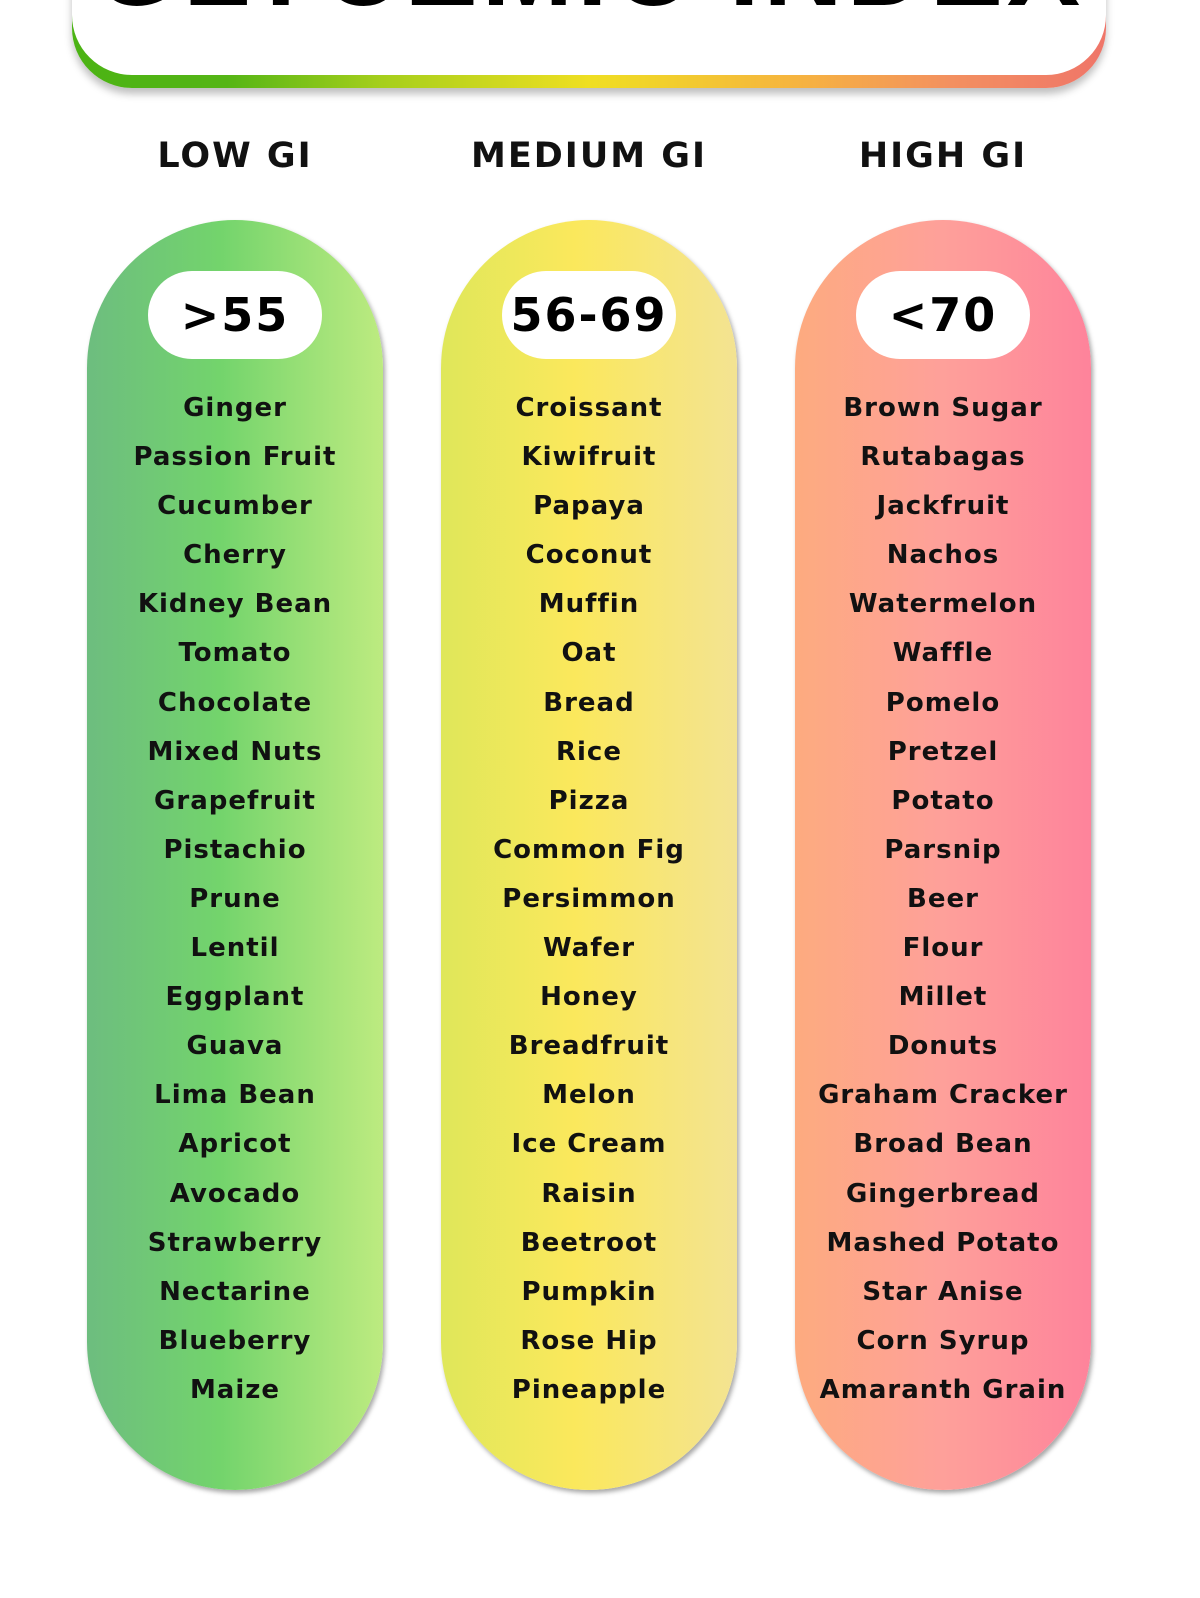  Describe the element at coordinates (943, 751) in the screenshot. I see `list-item: Pretzel` at that location.